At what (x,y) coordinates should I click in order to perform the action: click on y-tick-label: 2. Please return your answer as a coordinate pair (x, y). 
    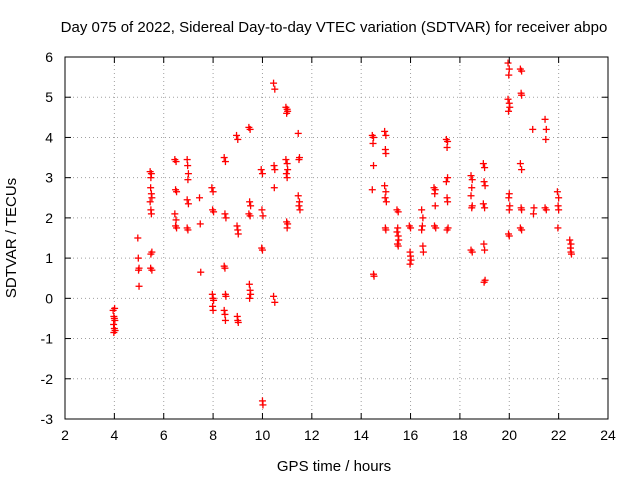
    Looking at the image, I should click on (49, 218).